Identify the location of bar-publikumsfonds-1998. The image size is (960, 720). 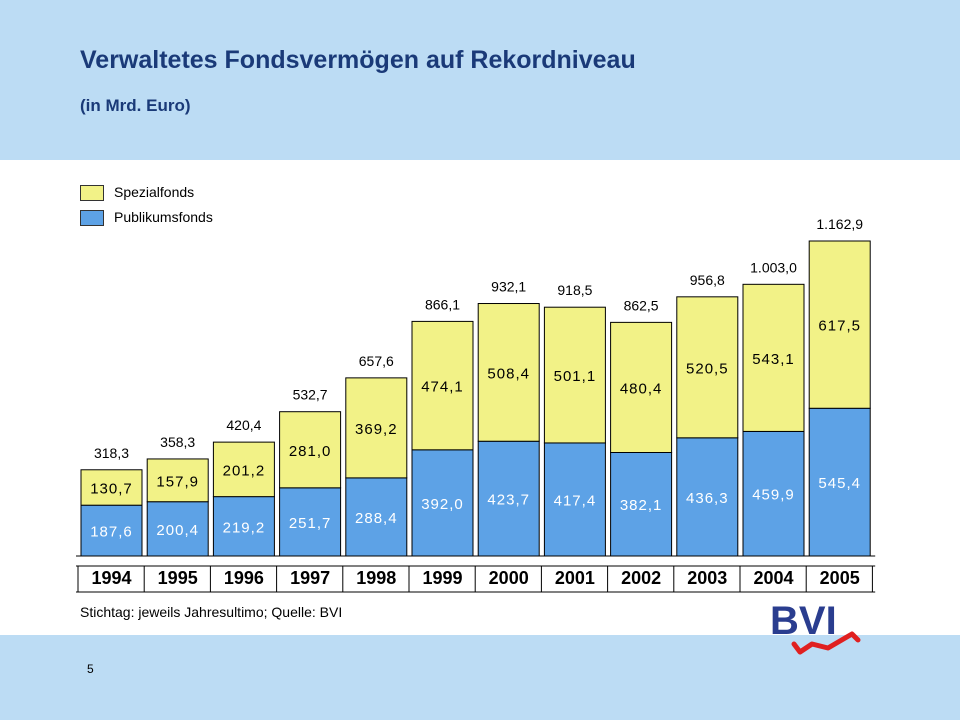
(376, 517).